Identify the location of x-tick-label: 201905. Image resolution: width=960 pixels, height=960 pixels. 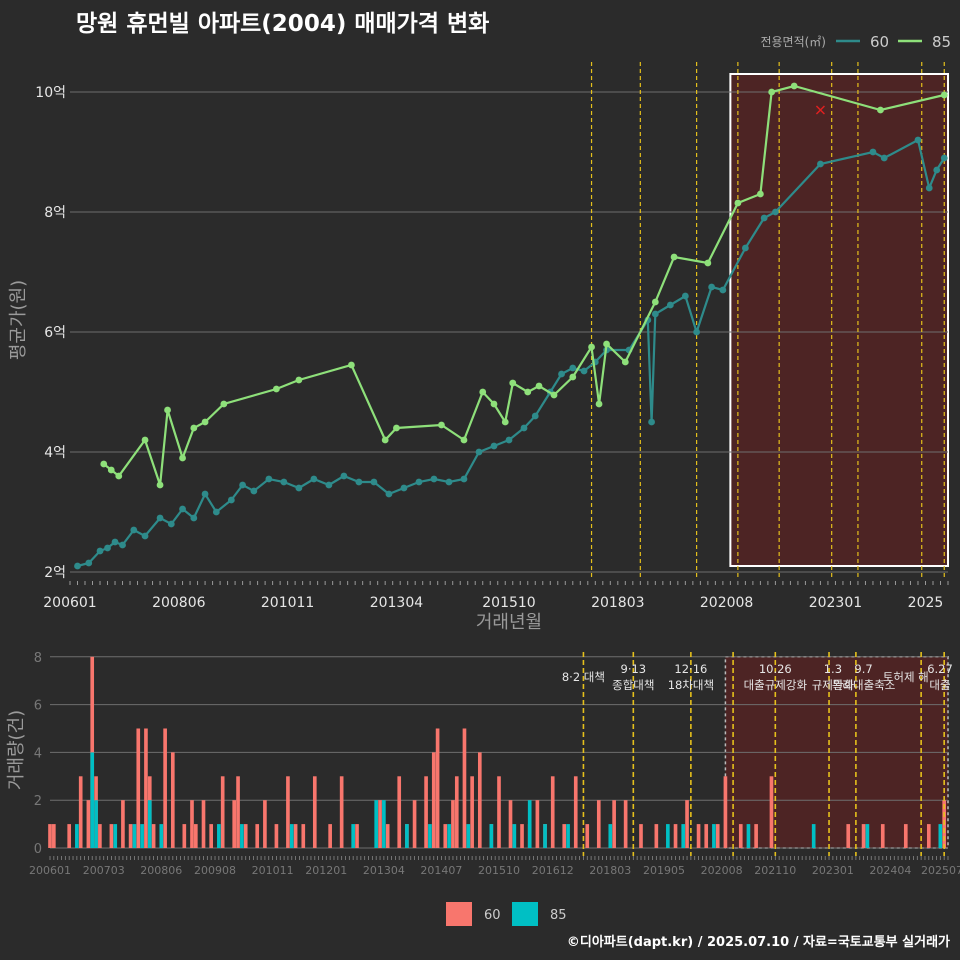
(664, 870).